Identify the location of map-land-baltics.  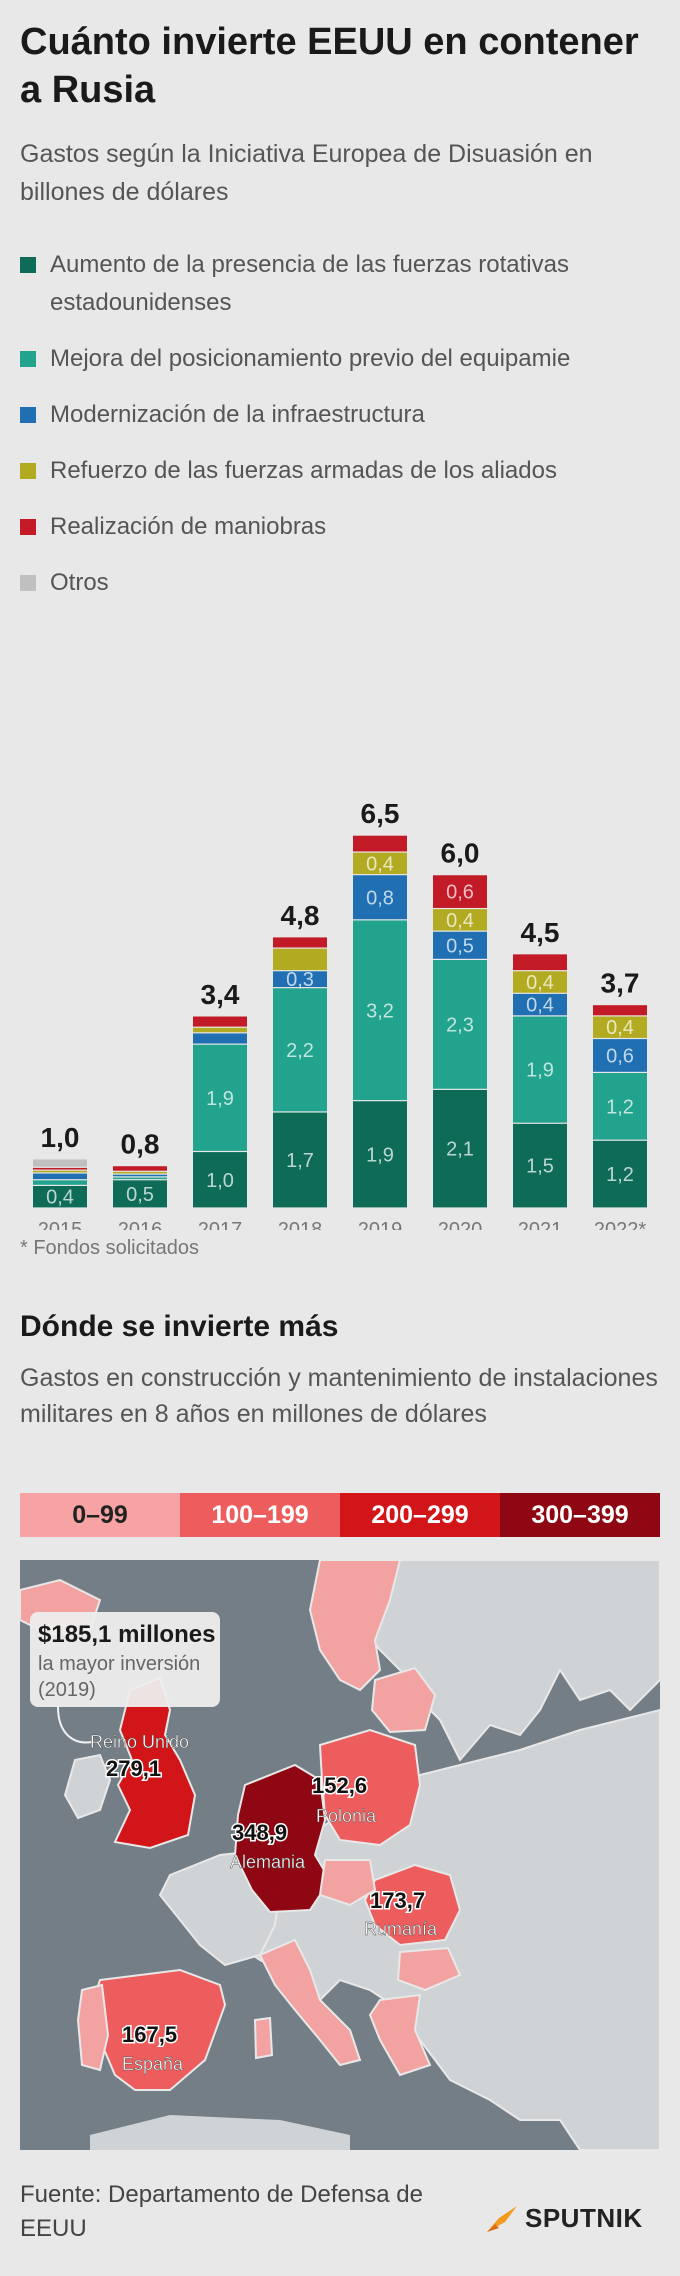
(403, 1700).